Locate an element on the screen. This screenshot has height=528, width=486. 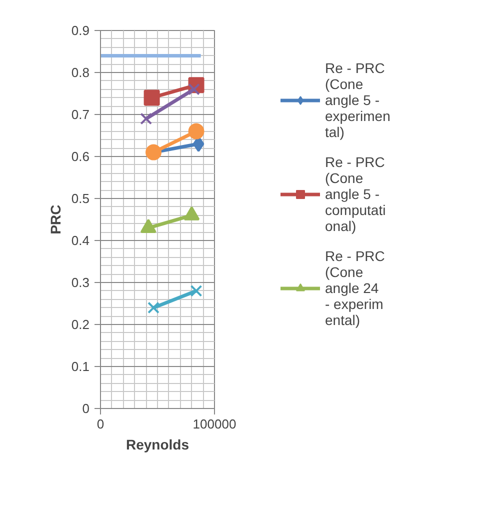
y-tick-label: 0.6 is located at coordinates (80, 156).